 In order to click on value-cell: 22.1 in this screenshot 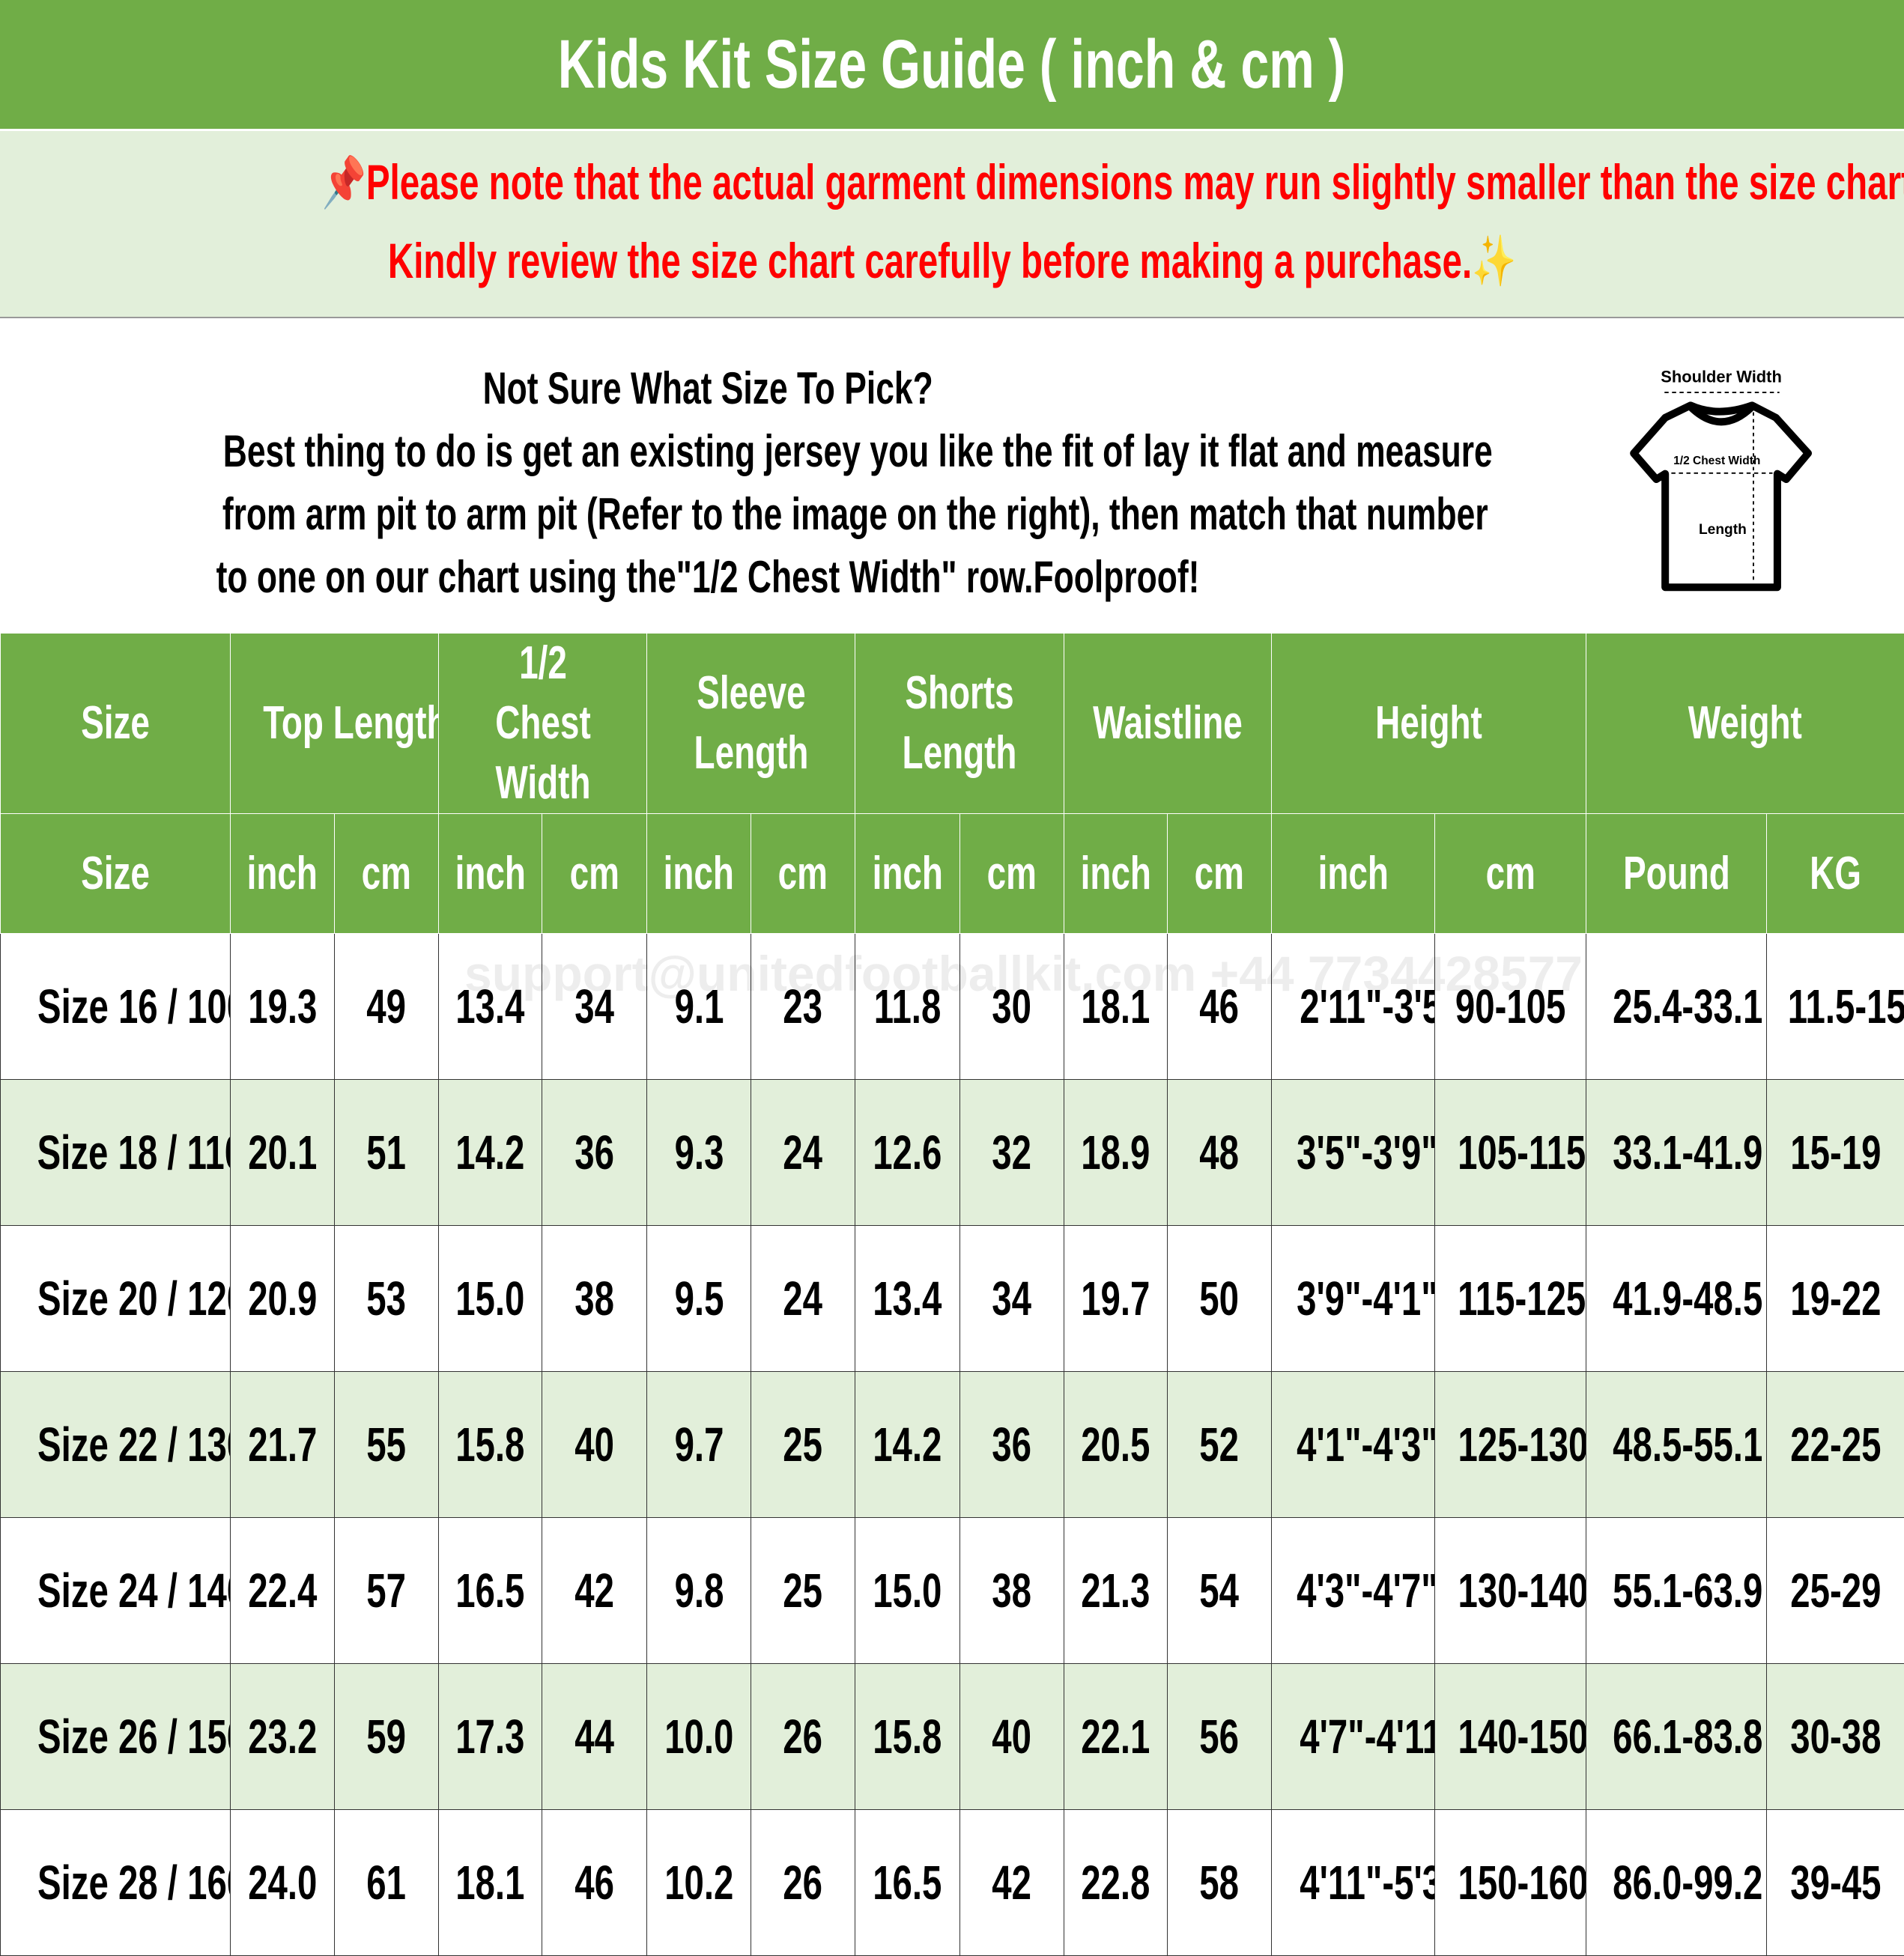, I will do `click(1116, 1737)`.